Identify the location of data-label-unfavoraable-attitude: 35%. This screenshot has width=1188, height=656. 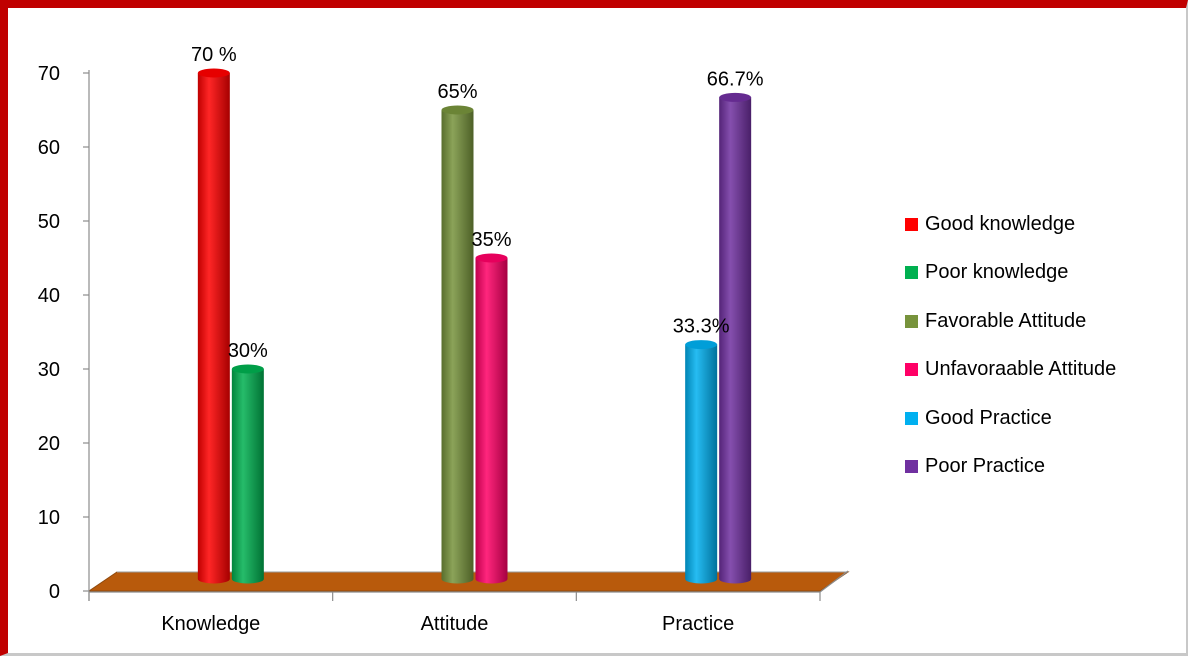
(491, 240).